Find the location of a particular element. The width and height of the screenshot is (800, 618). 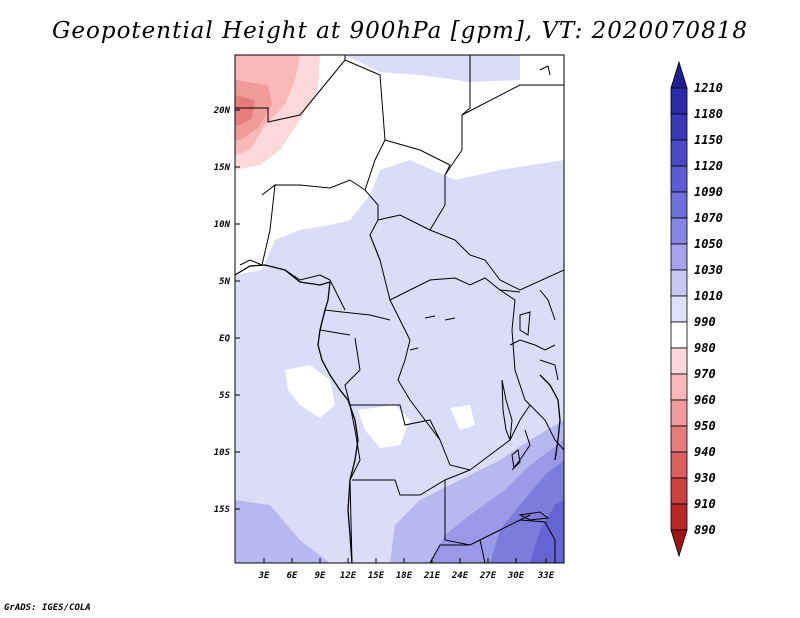

svg-text: 15E is located at coordinates (376, 576).